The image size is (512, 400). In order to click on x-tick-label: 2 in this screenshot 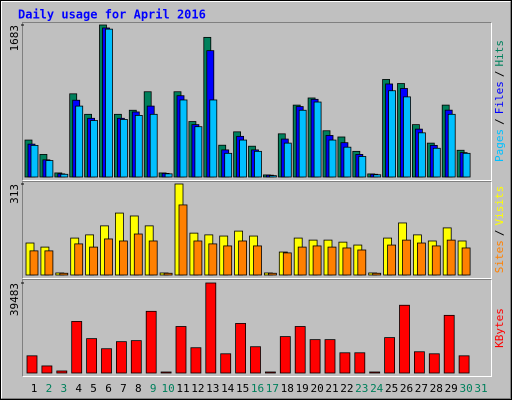, I will do `click(49, 388)`.